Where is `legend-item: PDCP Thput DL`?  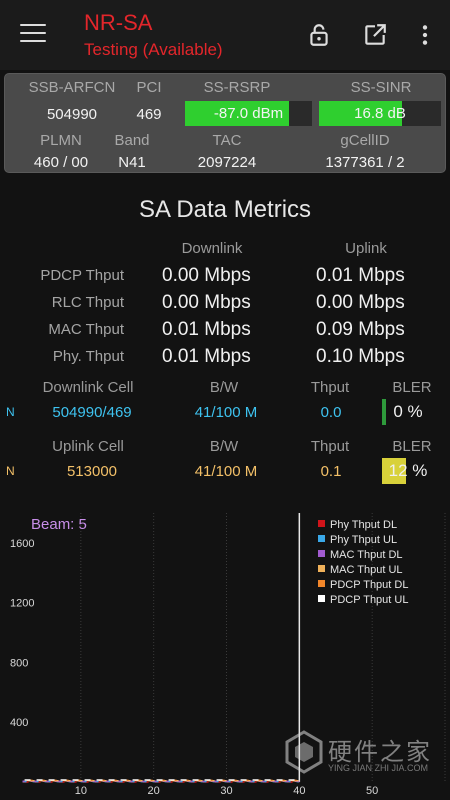 legend-item: PDCP Thput DL is located at coordinates (363, 585).